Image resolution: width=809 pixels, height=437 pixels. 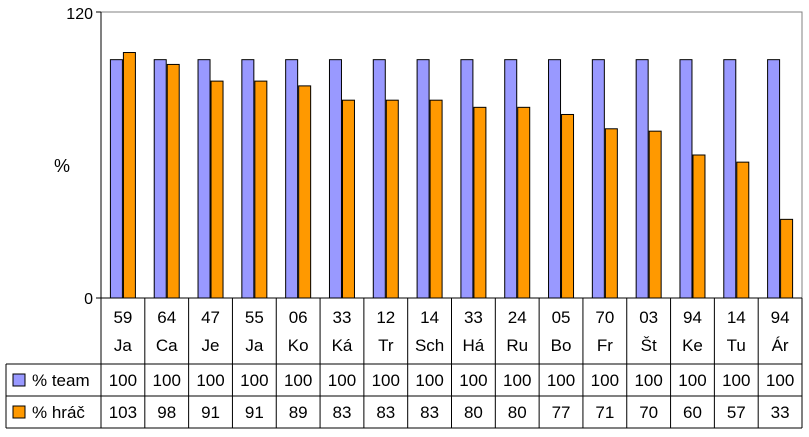 What do you see at coordinates (429, 345) in the screenshot?
I see `category-label-7-1: Sch` at bounding box center [429, 345].